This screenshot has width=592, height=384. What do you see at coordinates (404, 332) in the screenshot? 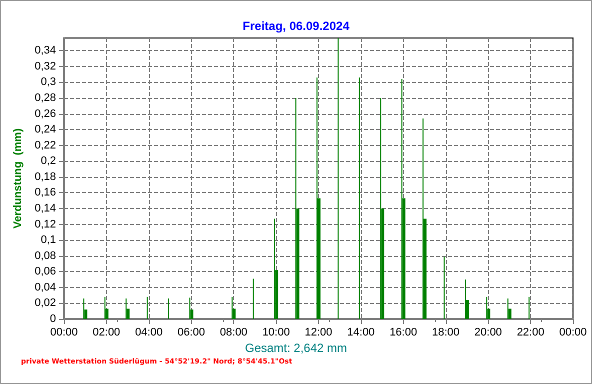
I see `x-tick-label: 16:00` at bounding box center [404, 332].